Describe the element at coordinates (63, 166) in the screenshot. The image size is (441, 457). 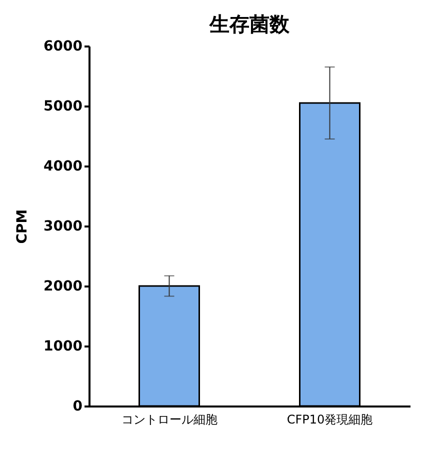
I see `y-tick-label: 4000` at that location.